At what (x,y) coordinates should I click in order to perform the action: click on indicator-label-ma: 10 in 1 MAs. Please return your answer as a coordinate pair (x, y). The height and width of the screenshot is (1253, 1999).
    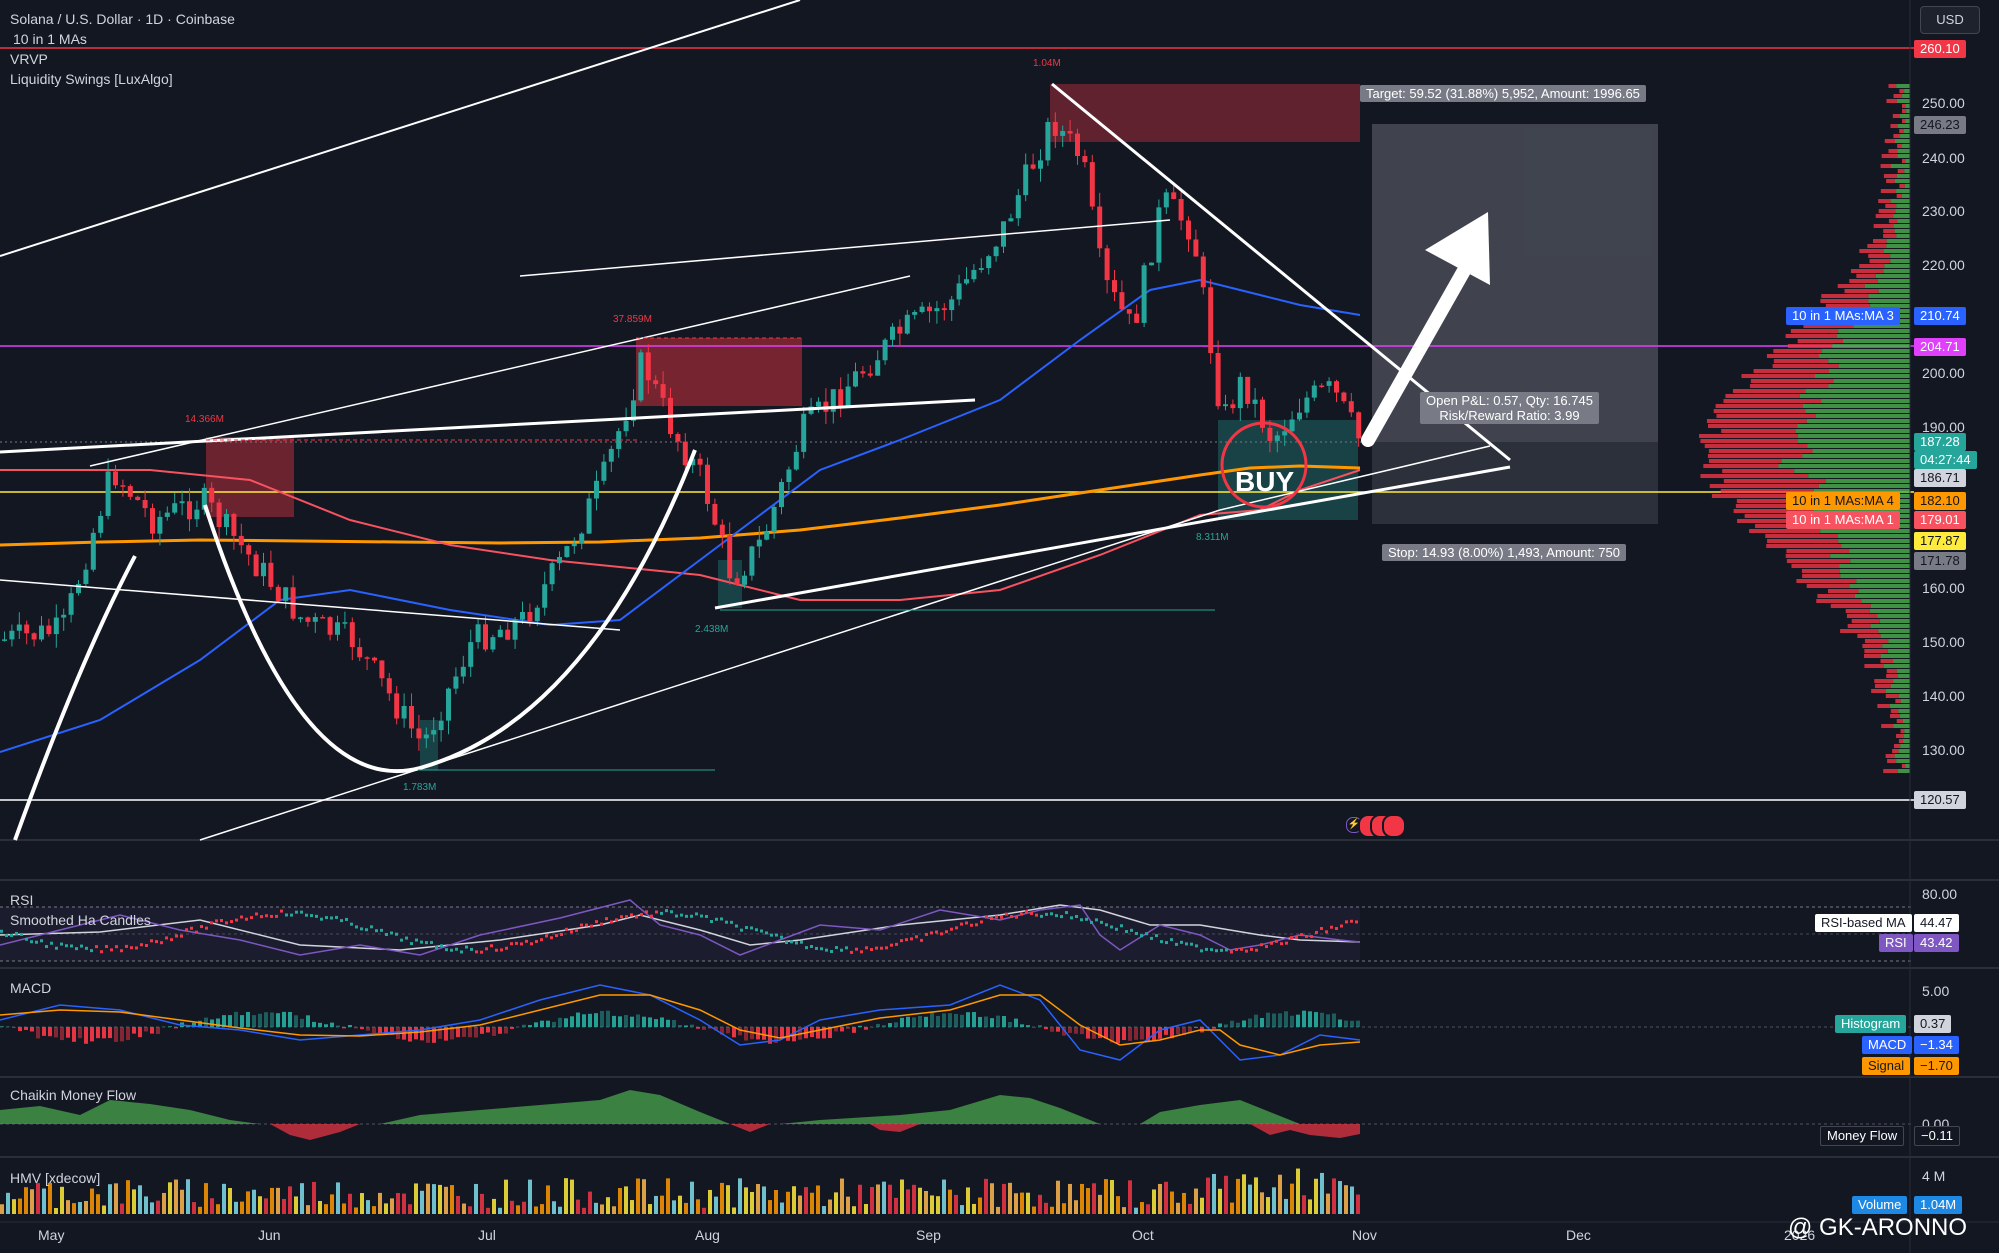
    Looking at the image, I should click on (50, 39).